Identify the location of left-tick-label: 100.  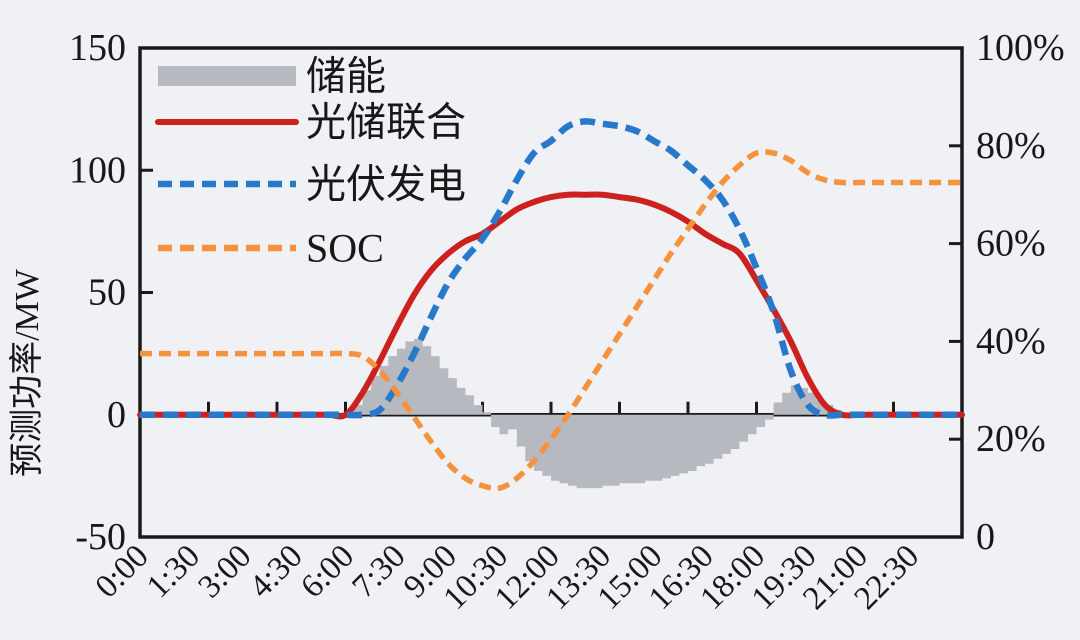
(97, 170).